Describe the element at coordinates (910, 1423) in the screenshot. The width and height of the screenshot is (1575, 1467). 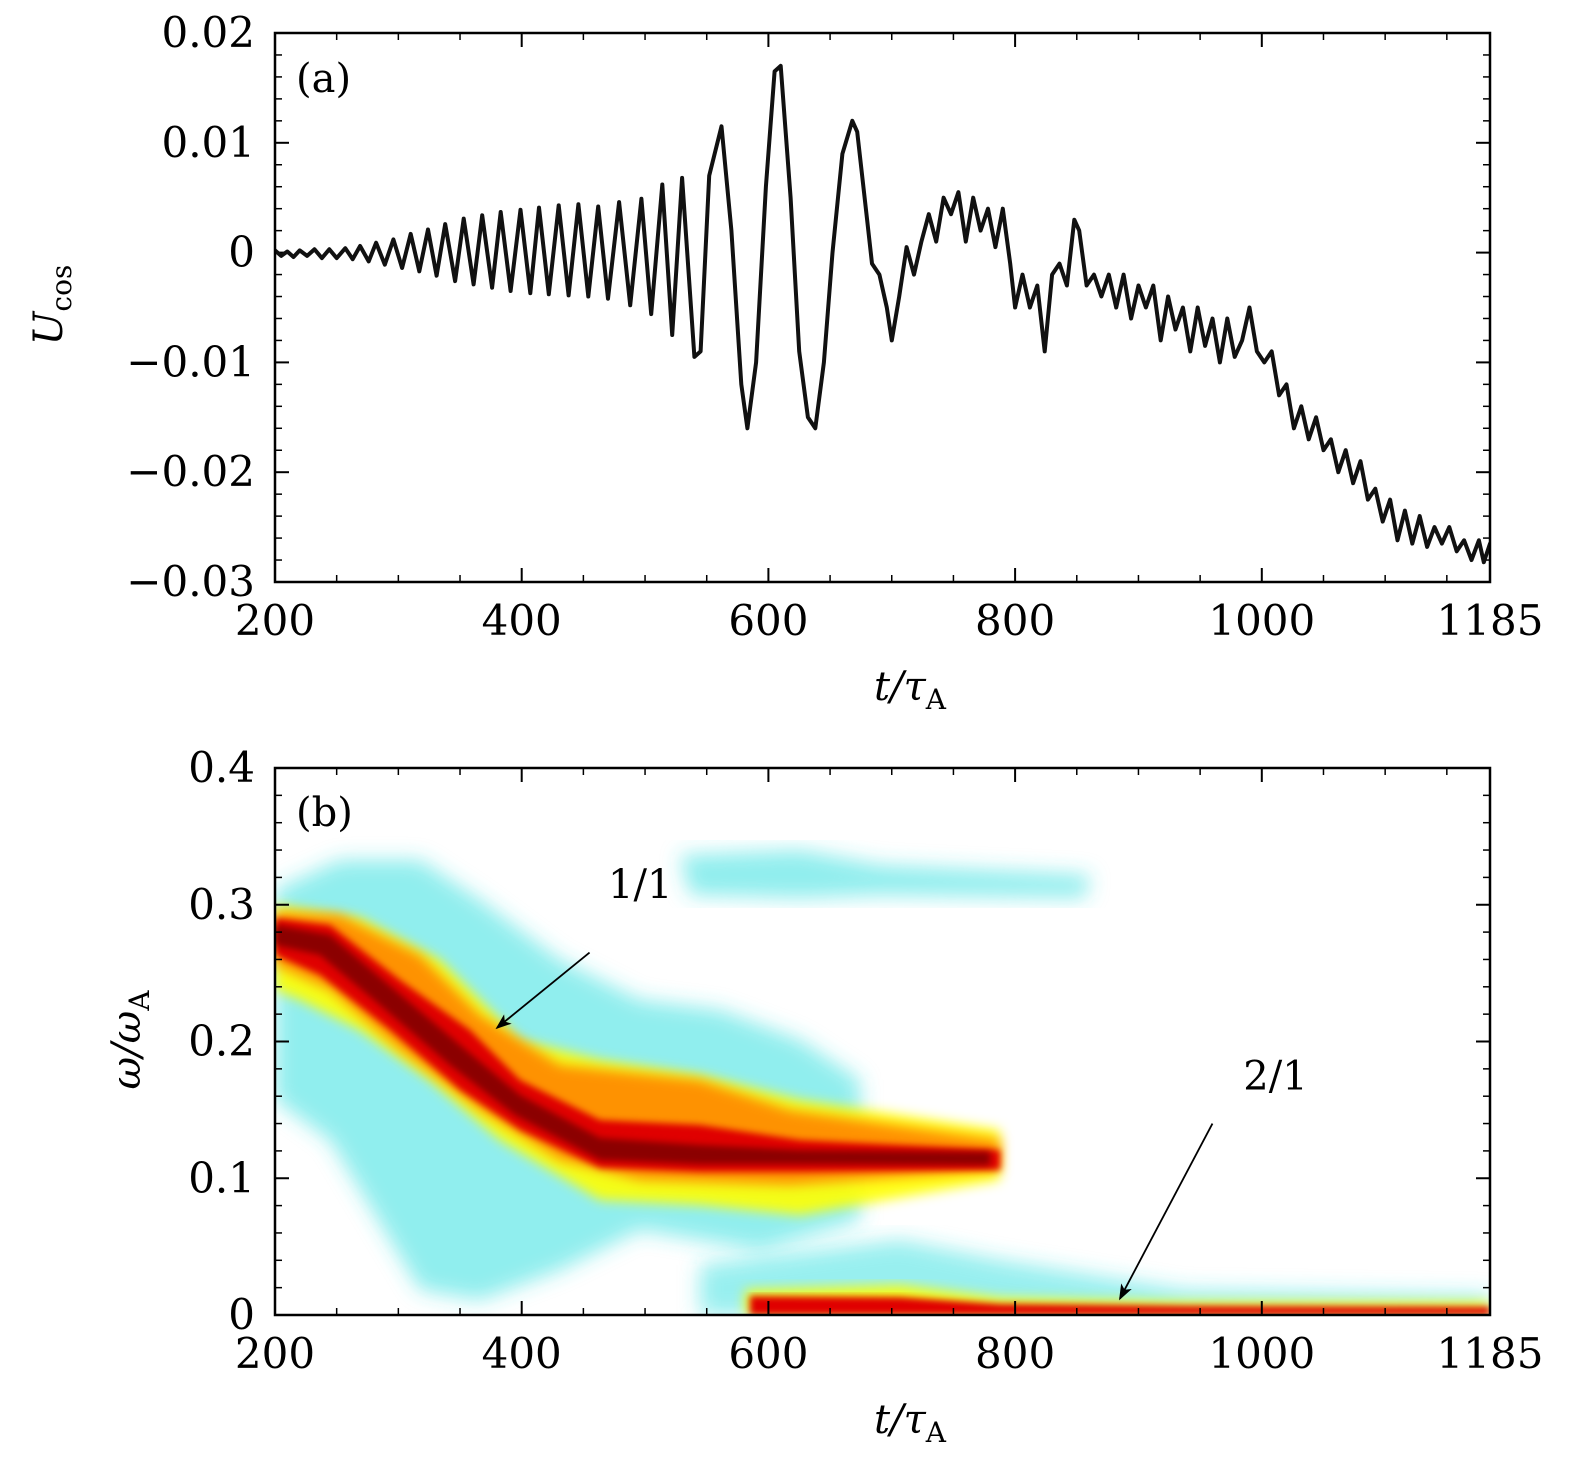
I see `panel-b-x-axis-label: t/τA` at that location.